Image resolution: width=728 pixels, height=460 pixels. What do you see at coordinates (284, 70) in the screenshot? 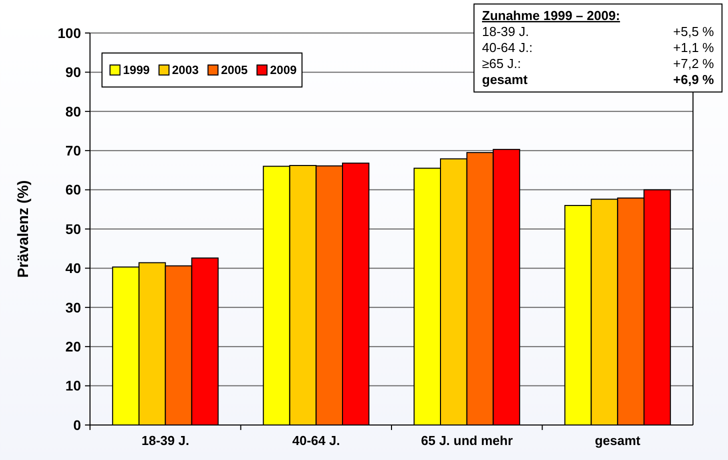
I see `legend-label: 2009` at bounding box center [284, 70].